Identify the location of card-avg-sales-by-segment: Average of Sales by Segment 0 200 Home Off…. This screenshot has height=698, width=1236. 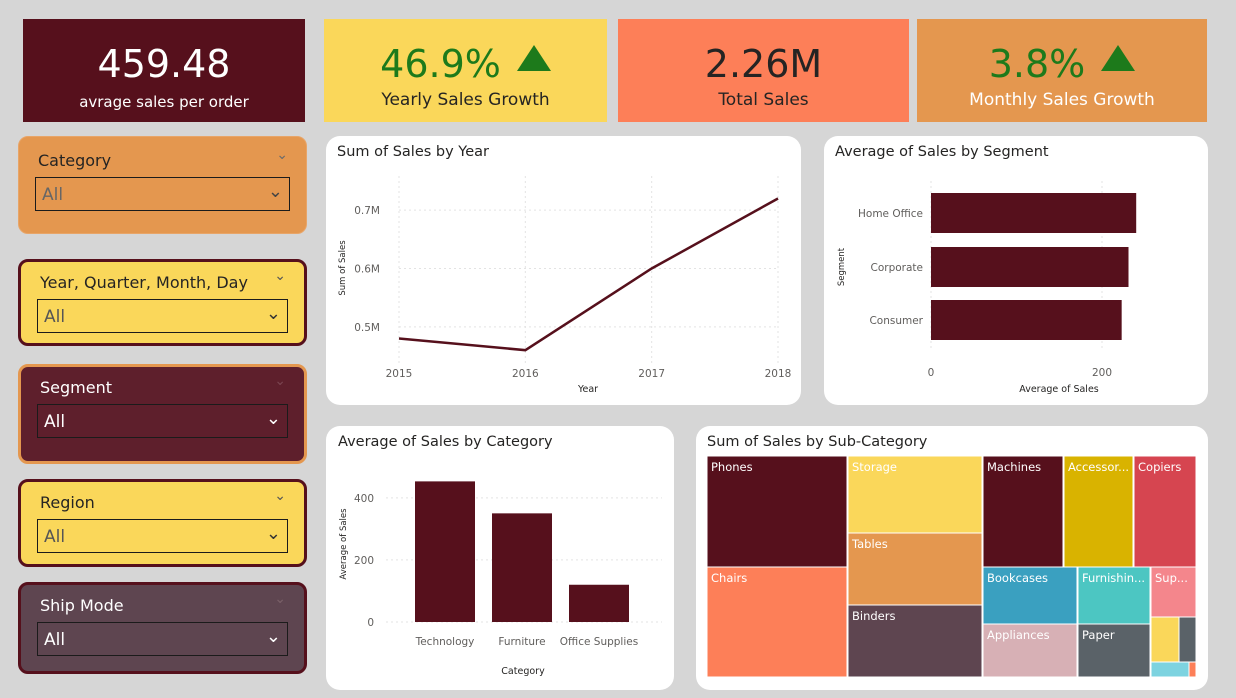
(1016, 270).